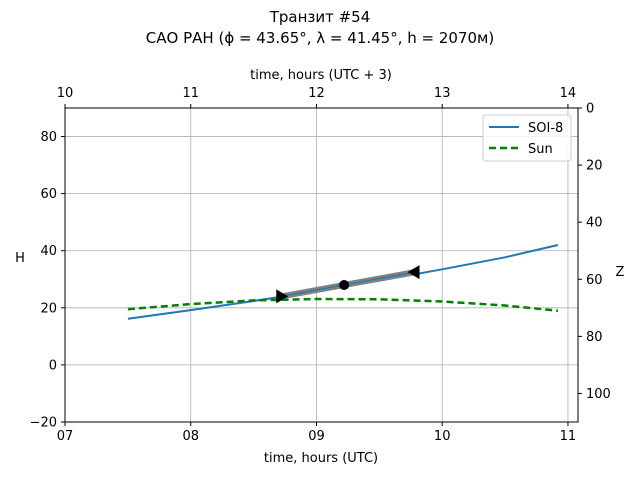 The height and width of the screenshot is (485, 640). Describe the element at coordinates (442, 93) in the screenshot. I see `x-top-tick-label: 13` at that location.